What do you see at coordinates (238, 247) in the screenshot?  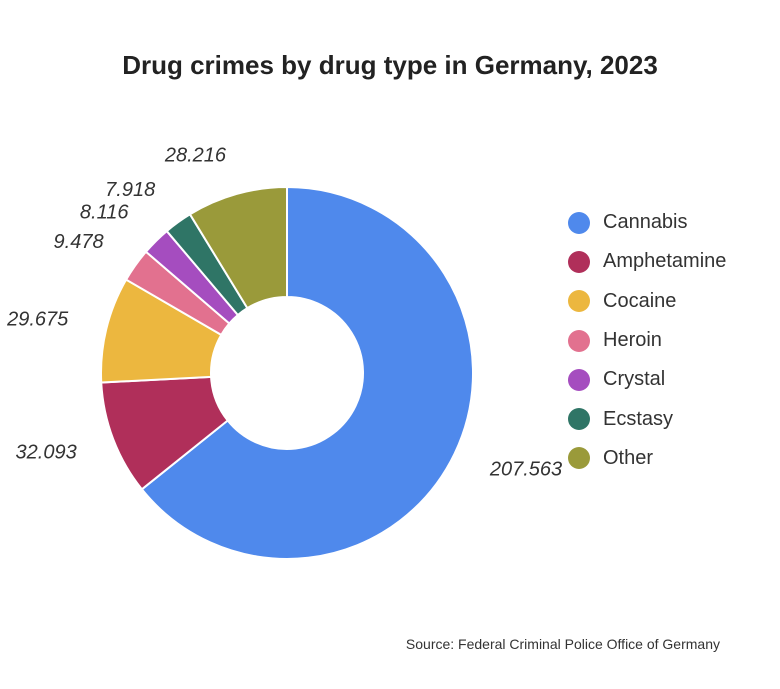 I see `slice-other` at bounding box center [238, 247].